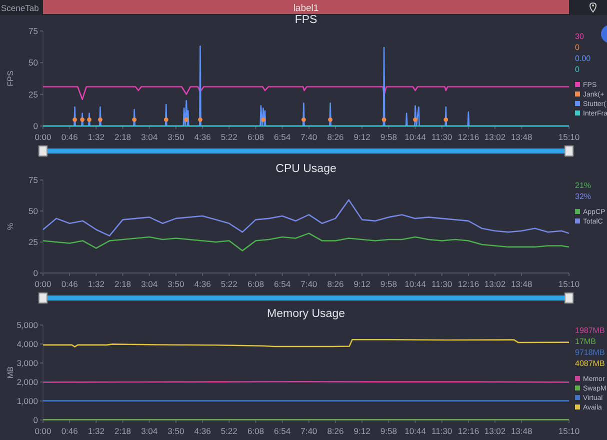 Image resolution: width=607 pixels, height=440 pixels. I want to click on y-tick-label: 3,000, so click(27, 363).